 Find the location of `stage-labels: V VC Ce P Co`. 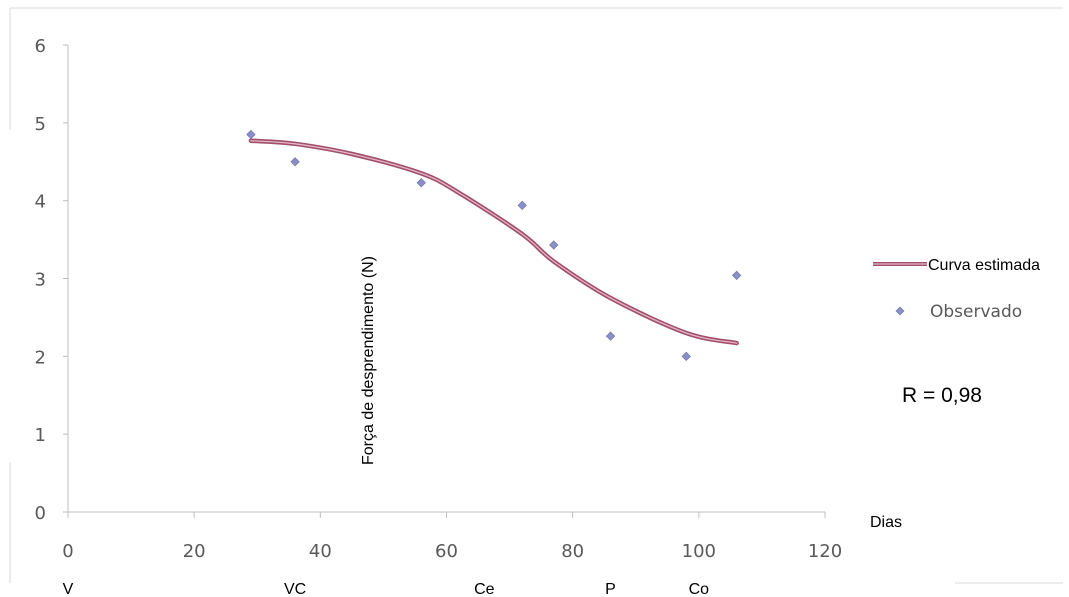

stage-labels: V VC Ce P Co is located at coordinates (386, 589).